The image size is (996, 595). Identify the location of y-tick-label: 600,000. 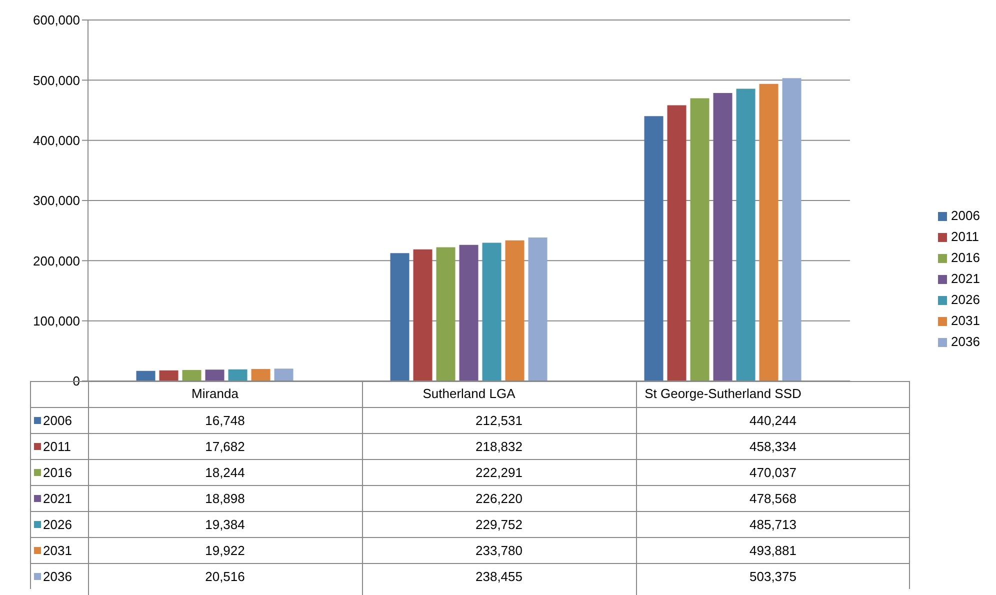
(56, 20).